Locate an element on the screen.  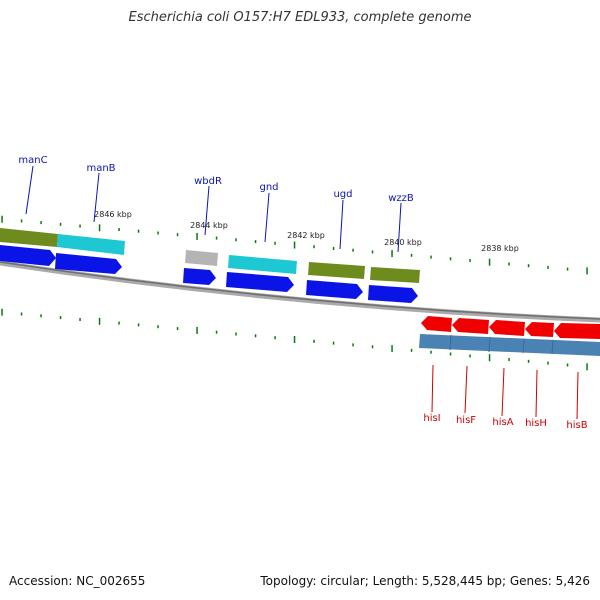
gene-block-manB-cog is located at coordinates (91, 244).